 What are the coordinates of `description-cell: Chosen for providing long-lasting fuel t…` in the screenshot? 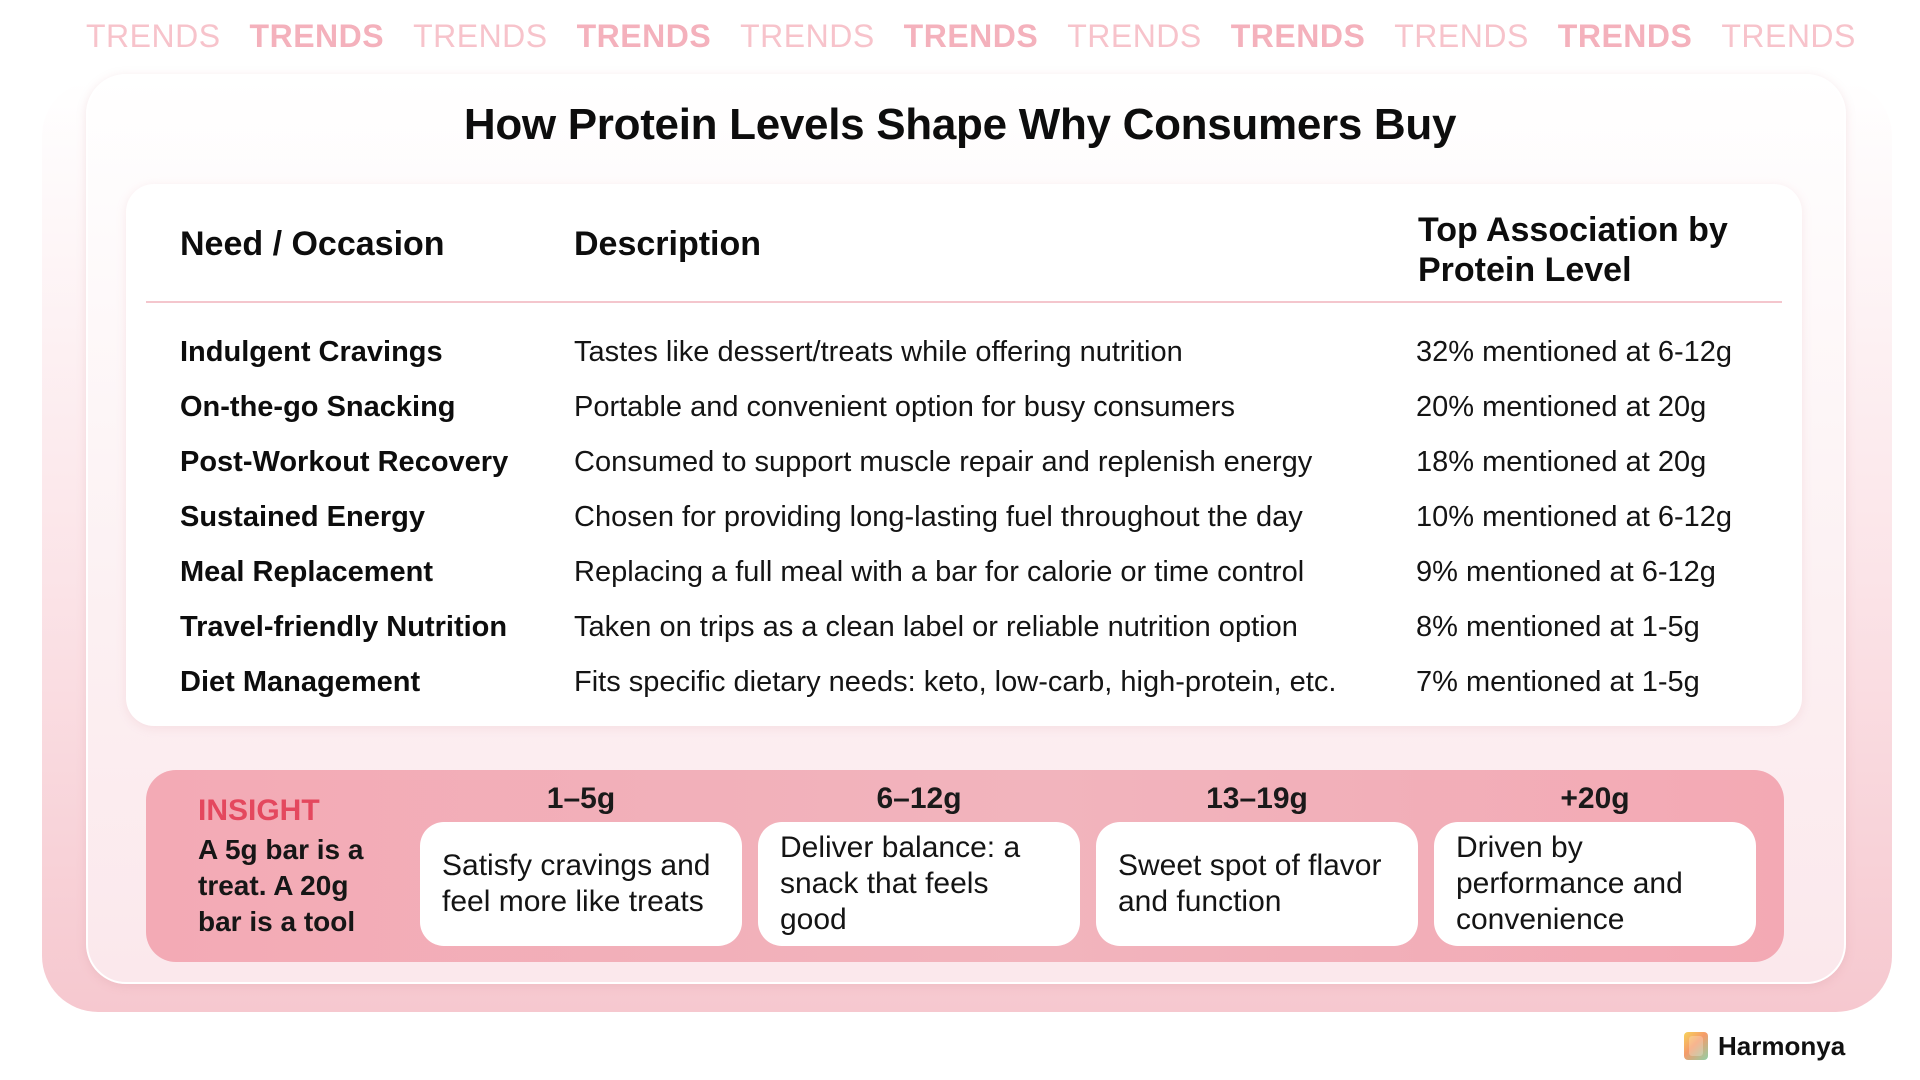 It's located at (938, 517).